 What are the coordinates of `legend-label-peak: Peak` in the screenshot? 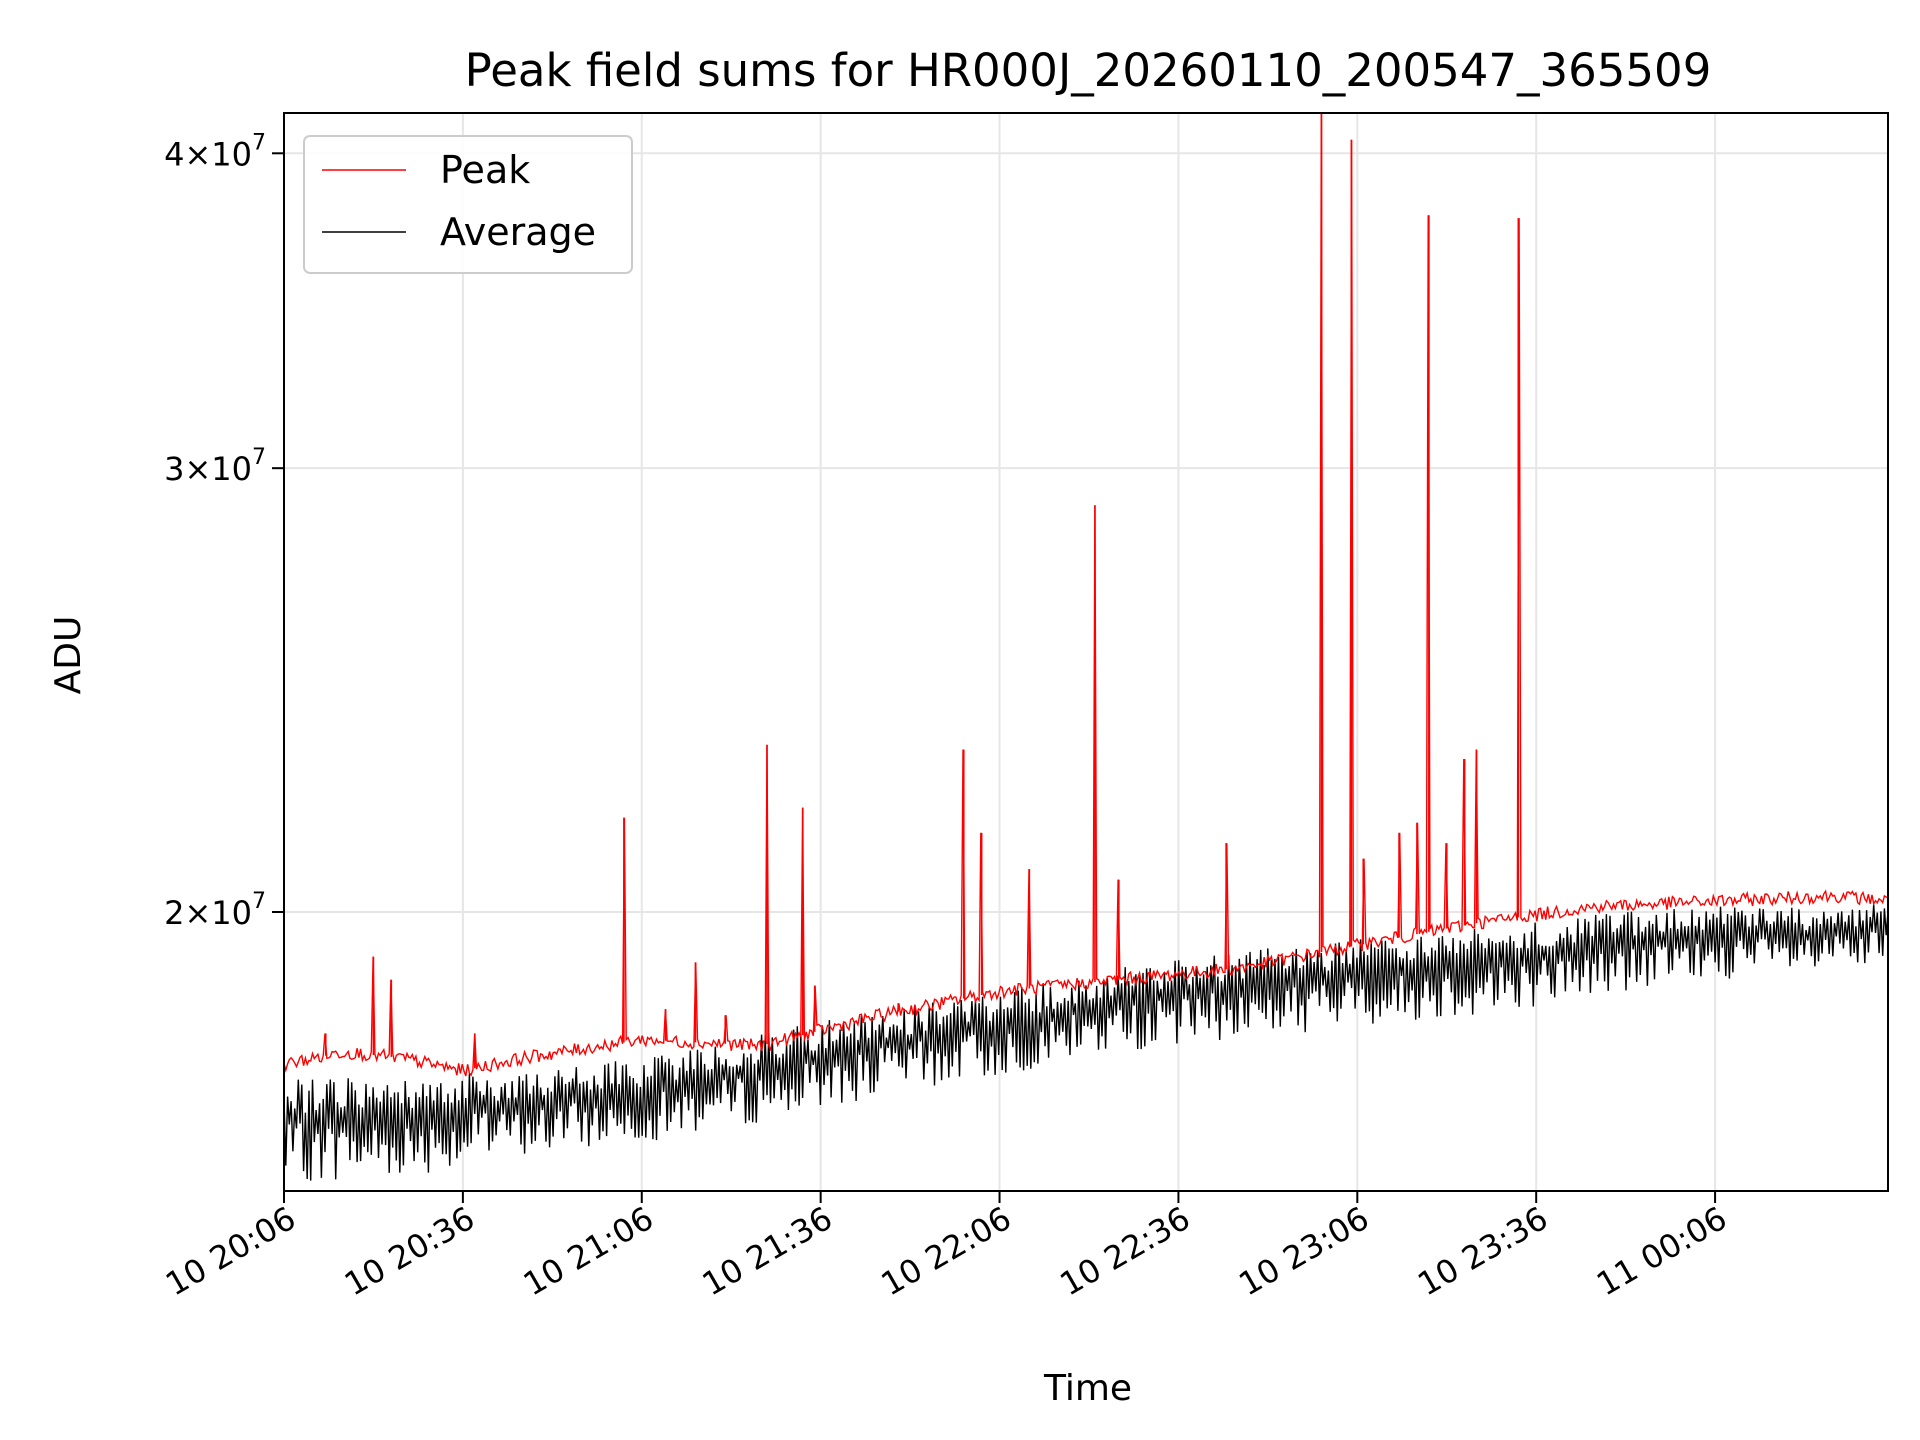 It's located at (485, 170).